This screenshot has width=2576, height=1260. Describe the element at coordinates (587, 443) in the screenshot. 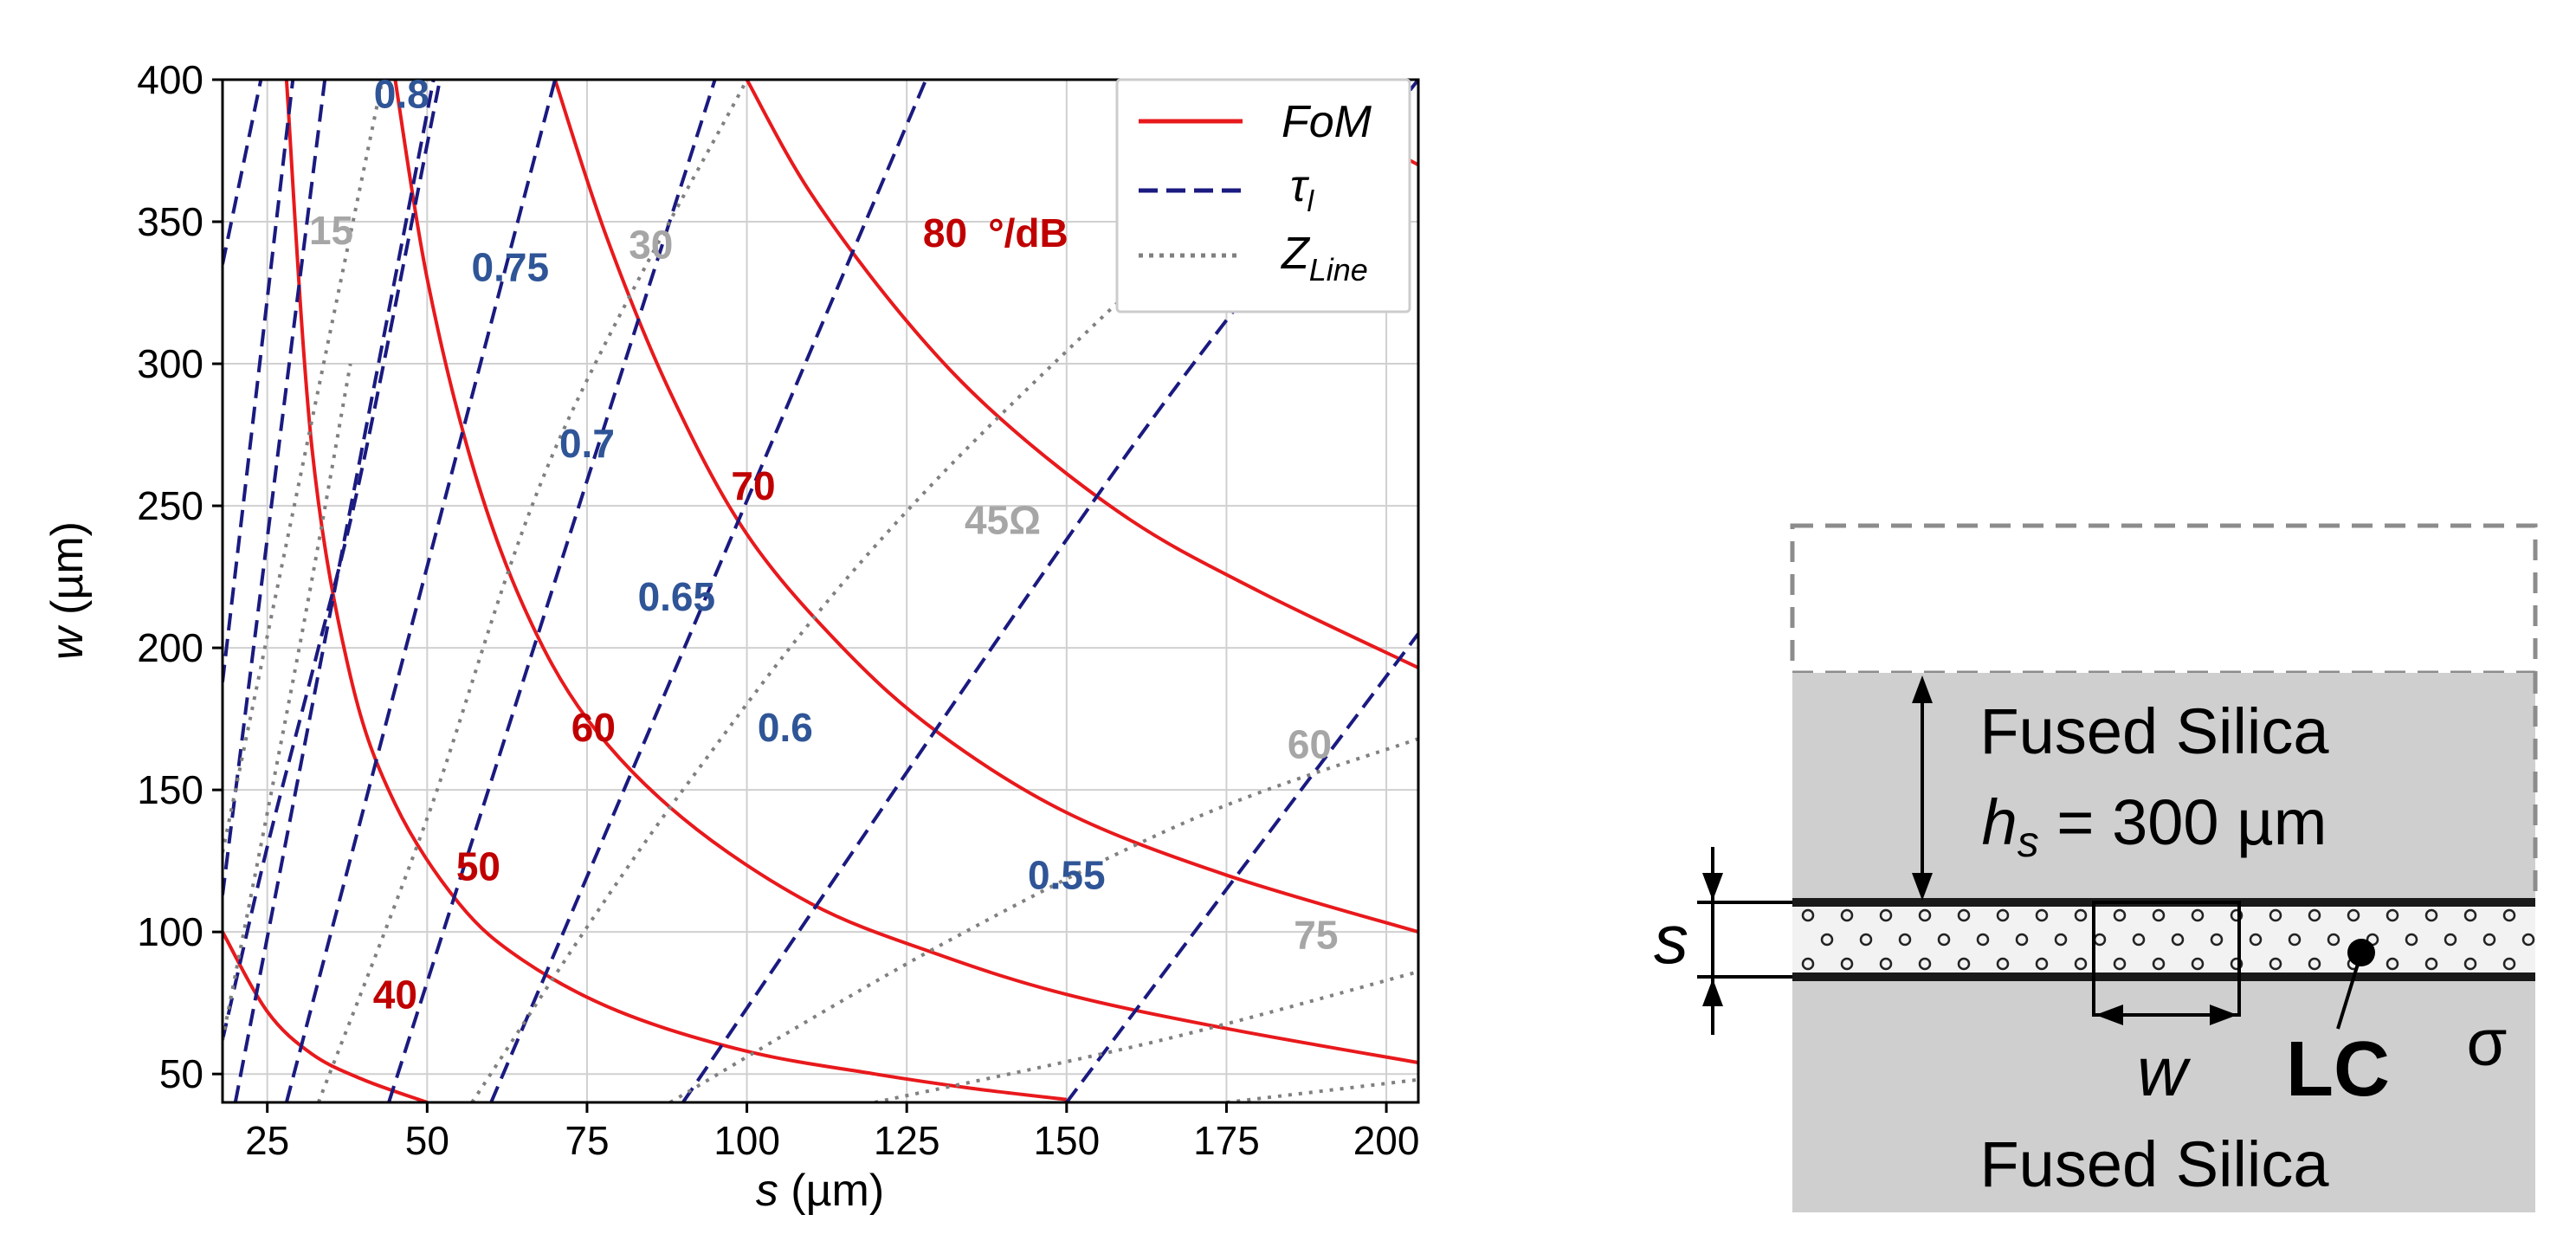

I see `tau-contour-label: 0.7` at that location.